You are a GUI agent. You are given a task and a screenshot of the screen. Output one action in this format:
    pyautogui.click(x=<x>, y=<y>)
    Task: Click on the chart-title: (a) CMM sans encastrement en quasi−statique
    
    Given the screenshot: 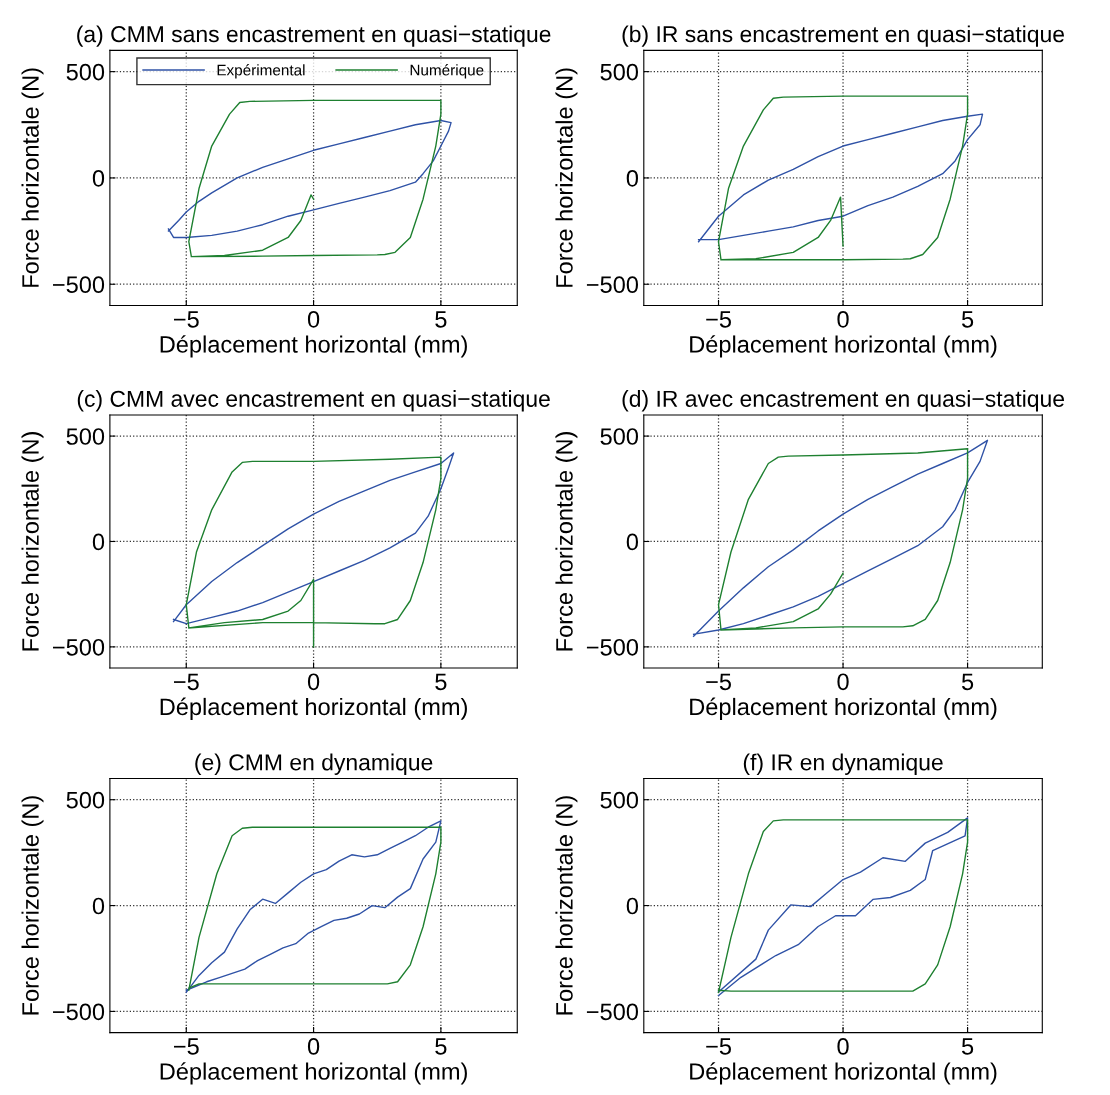 What is the action you would take?
    pyautogui.click(x=314, y=36)
    